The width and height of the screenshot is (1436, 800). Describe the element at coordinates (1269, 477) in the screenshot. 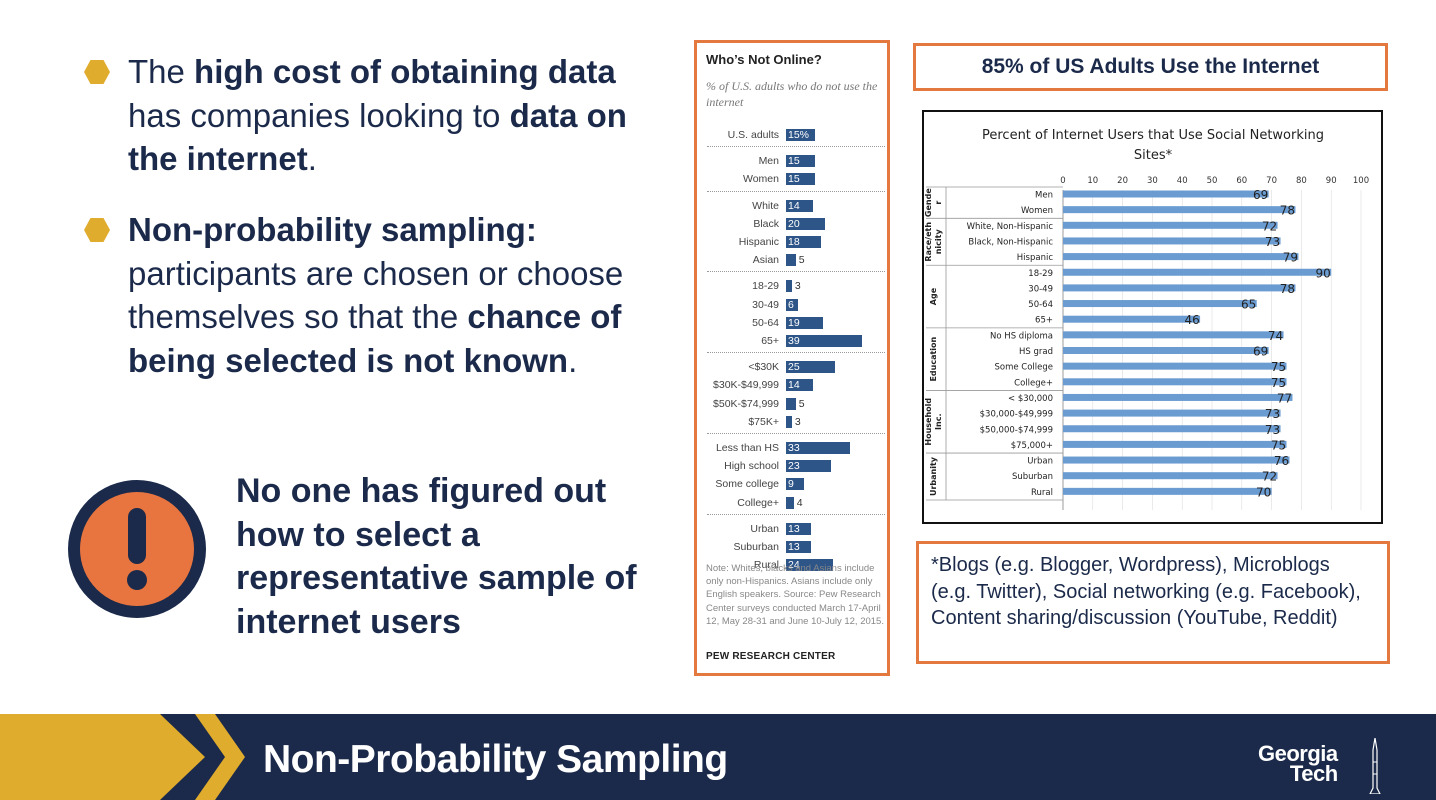

I see `chart-data-label: 72` at that location.